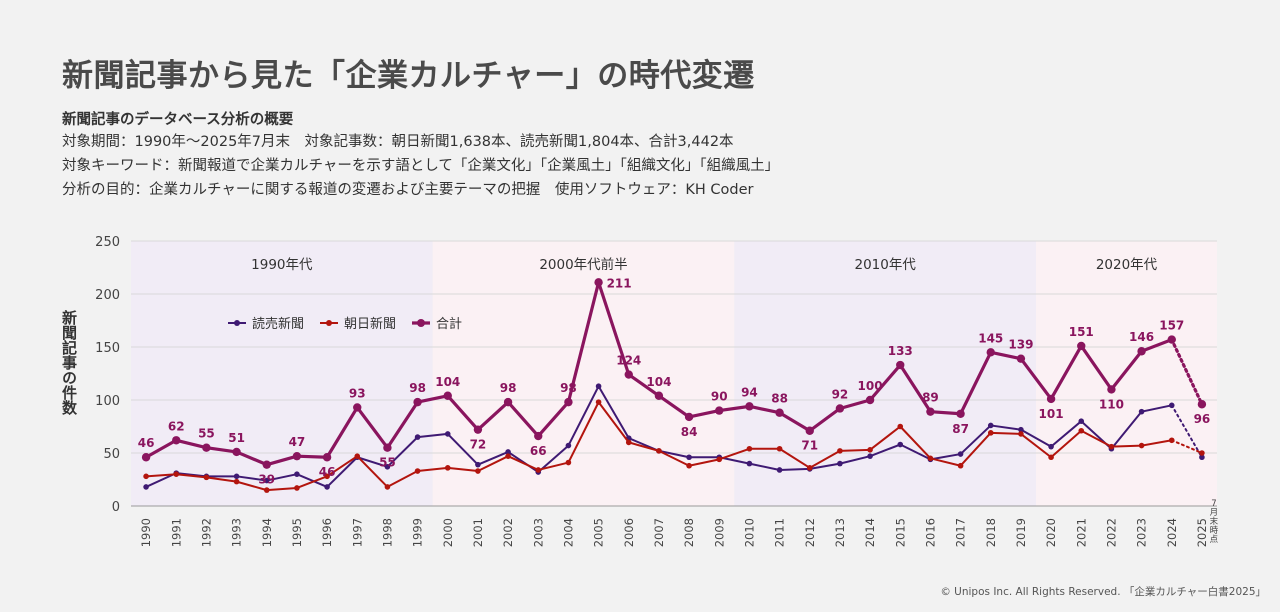 This screenshot has width=1280, height=612. Describe the element at coordinates (69, 362) in the screenshot. I see `y-axis-label: 新聞記事の件数` at that location.